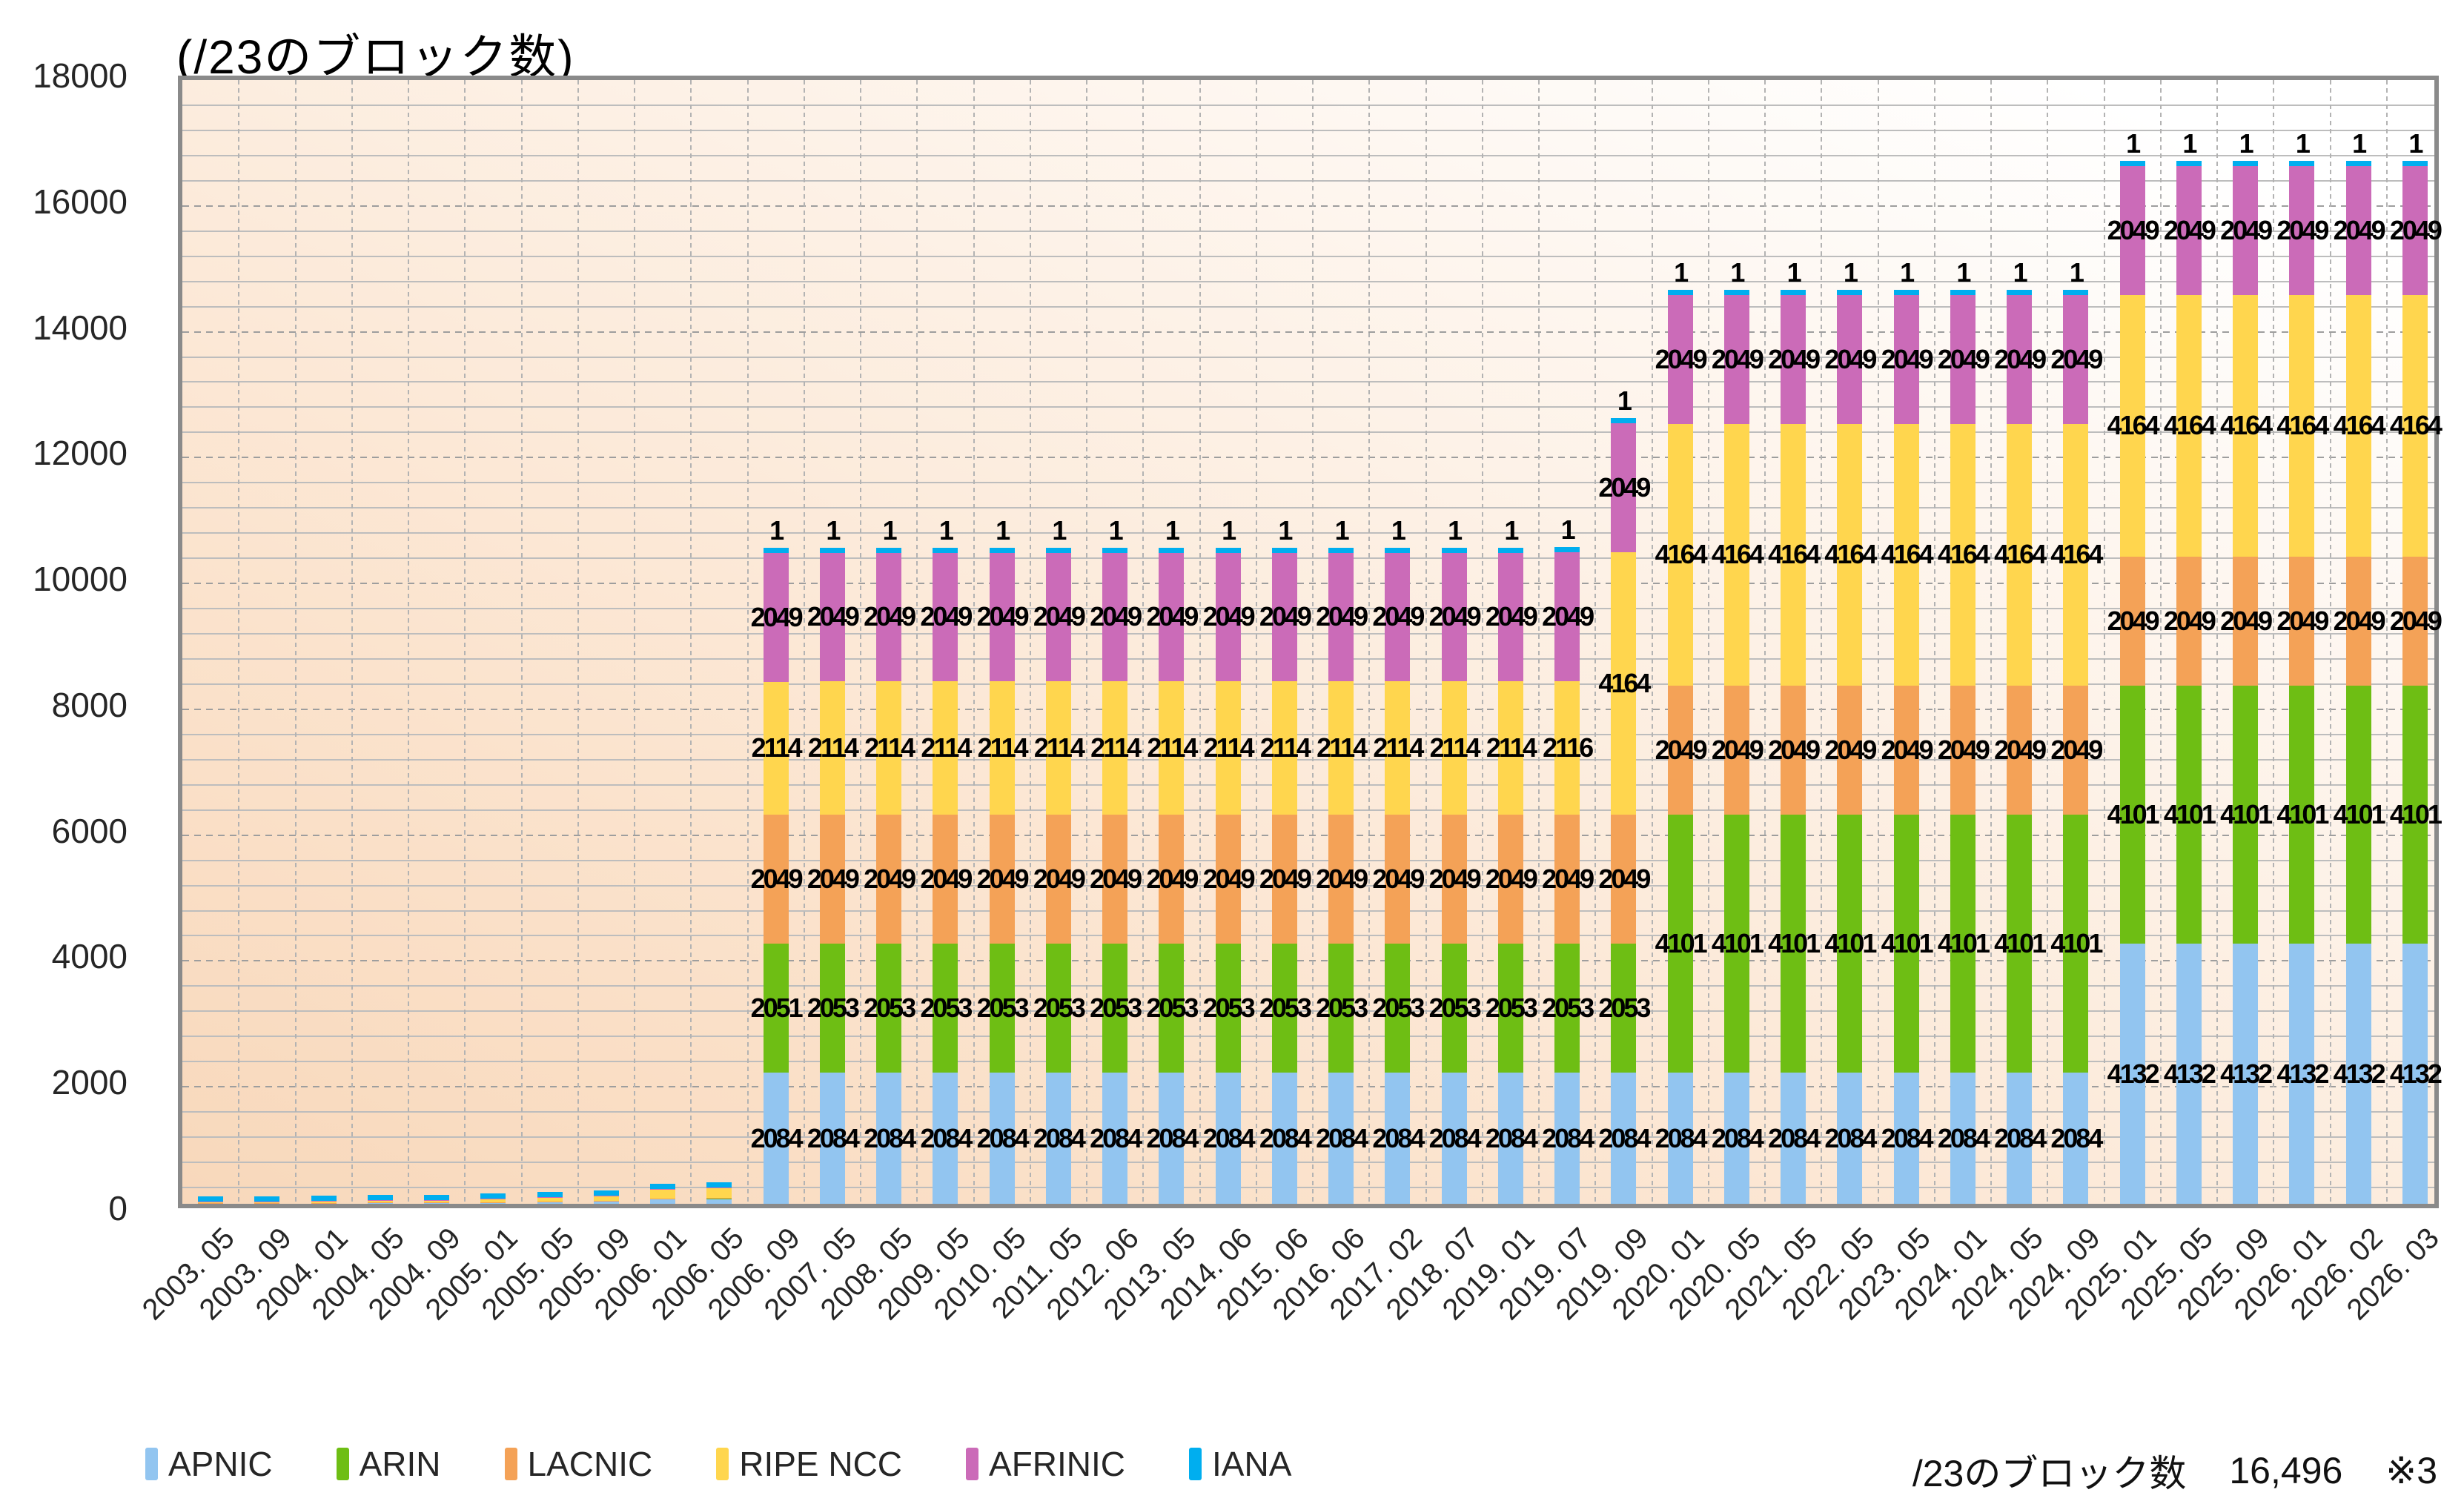 The image size is (2464, 1504). I want to click on footer-total: 16,496, so click(2286, 1470).